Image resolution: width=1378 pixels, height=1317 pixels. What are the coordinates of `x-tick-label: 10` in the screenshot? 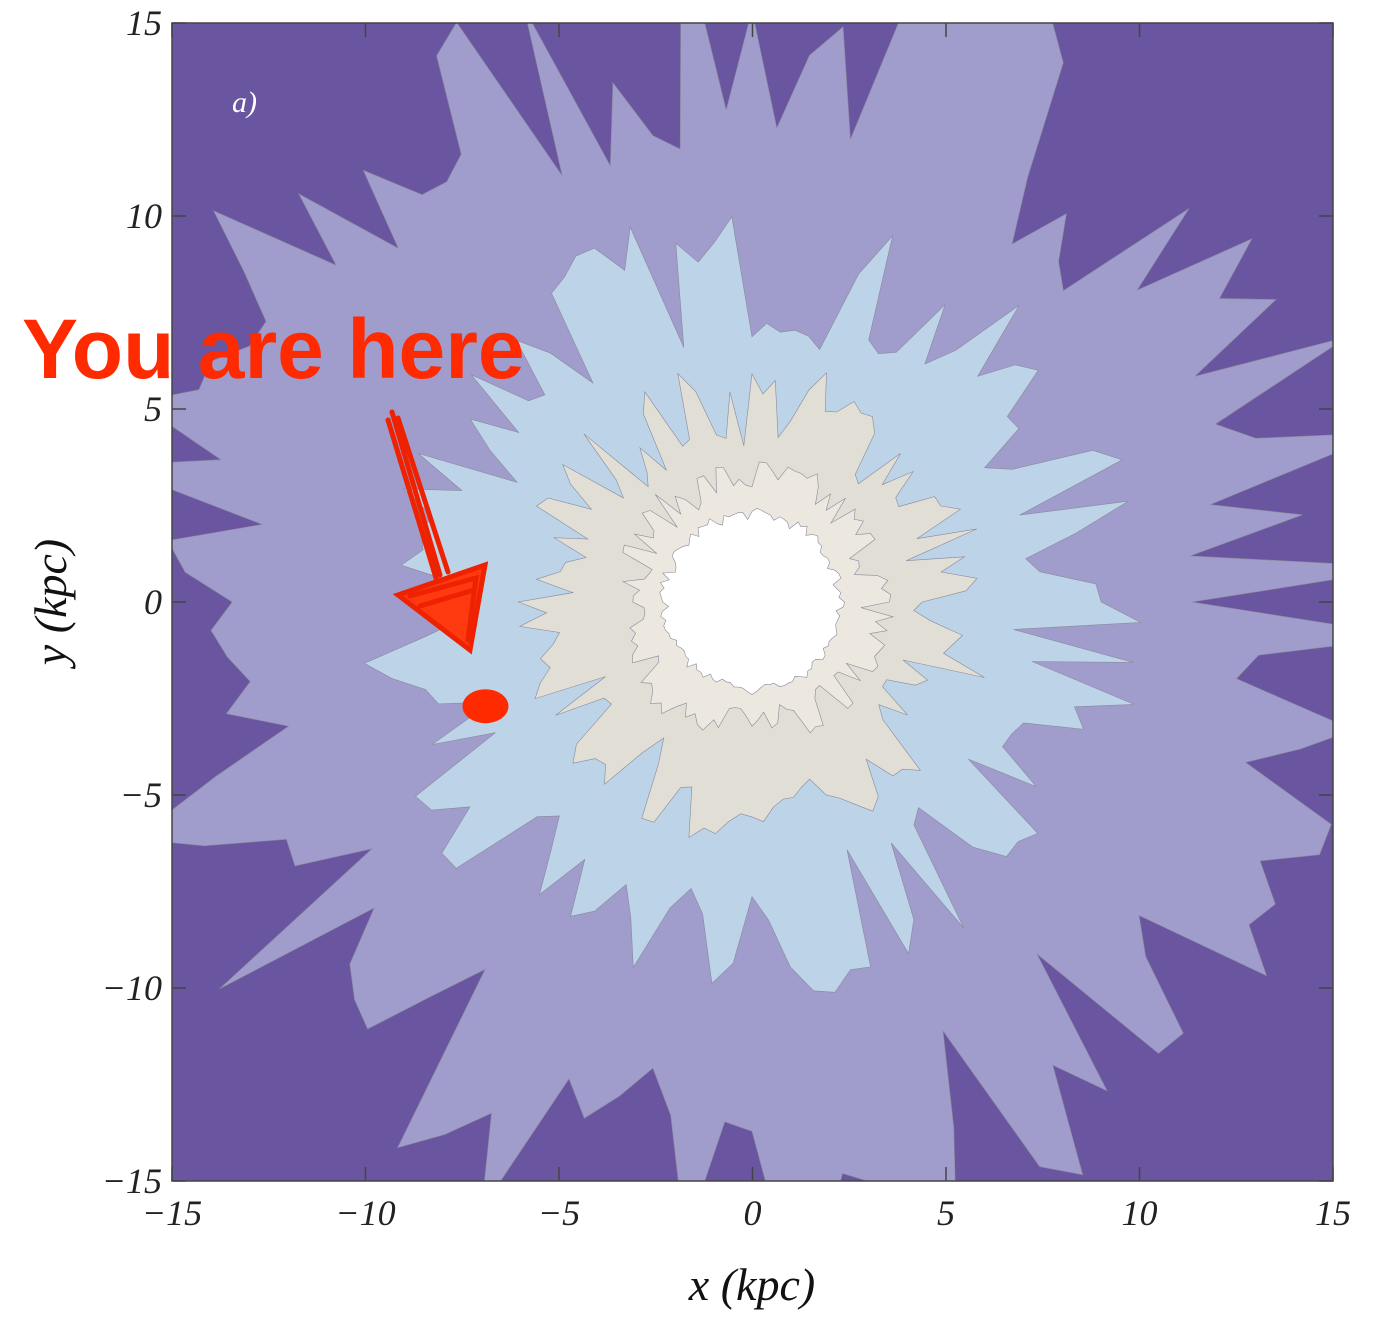 It's located at (1140, 1213).